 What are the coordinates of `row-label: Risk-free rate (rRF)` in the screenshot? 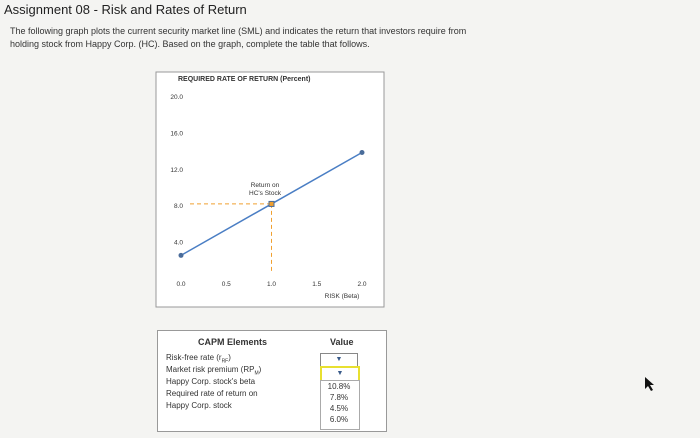 It's located at (198, 359).